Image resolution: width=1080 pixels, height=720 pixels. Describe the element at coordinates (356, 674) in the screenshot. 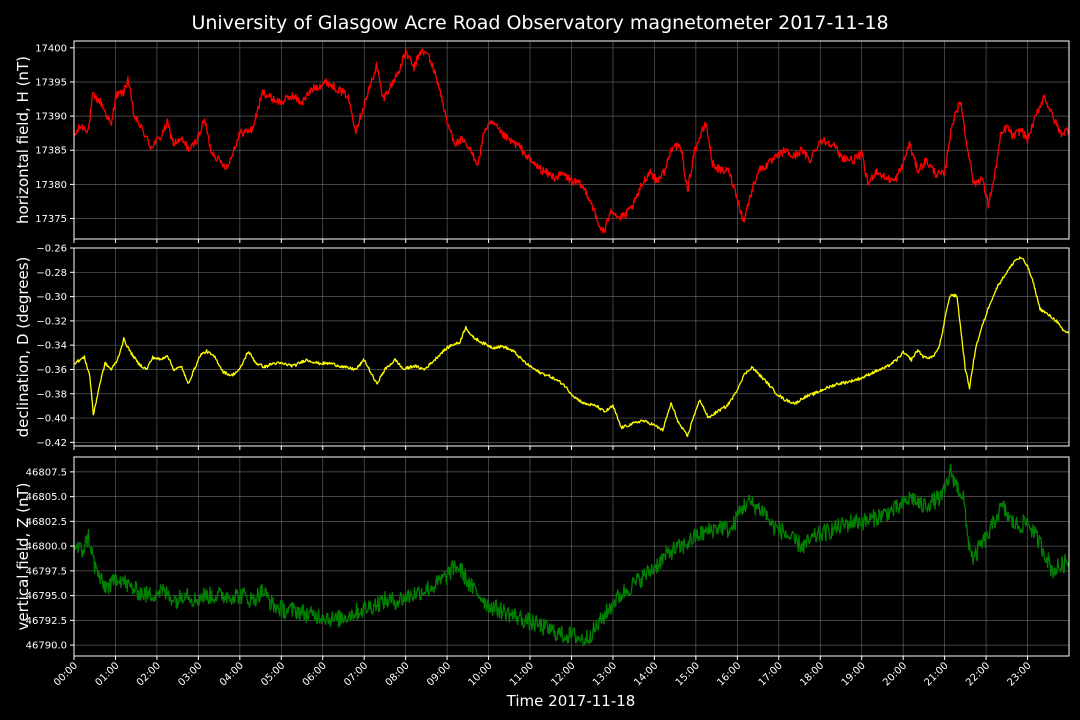

I see `x-tick-label: 07:00` at that location.